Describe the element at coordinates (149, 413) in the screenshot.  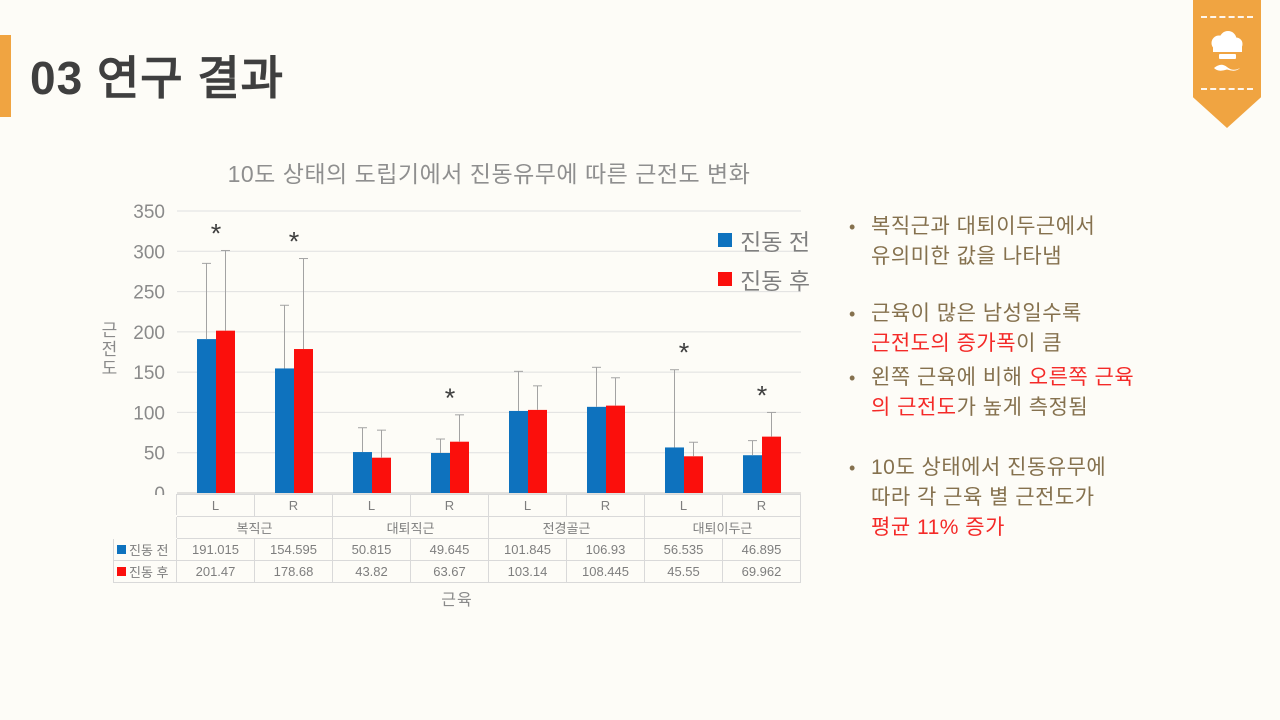
I see `y-tick-label: 100` at that location.